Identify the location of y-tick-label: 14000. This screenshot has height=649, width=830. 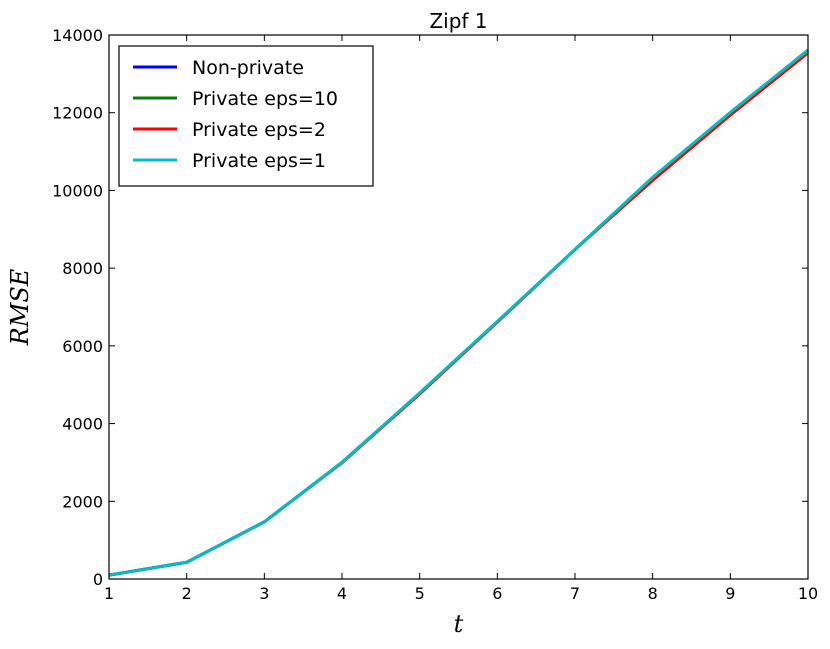
(77, 35).